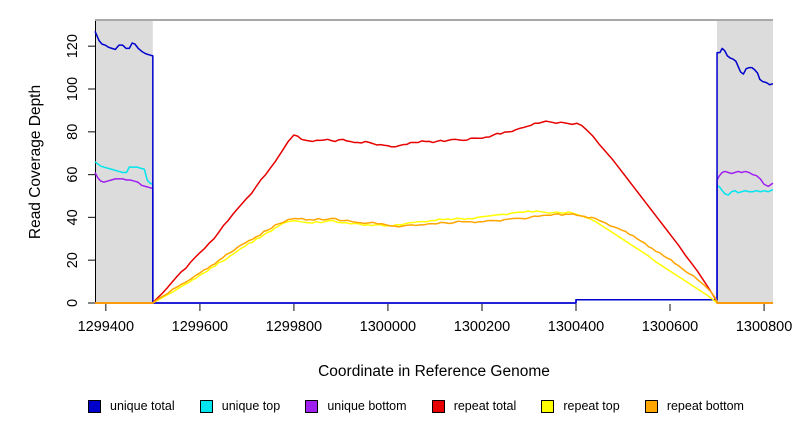 Image resolution: width=792 pixels, height=432 pixels. I want to click on legend-item-unique-bottom: unique bottom, so click(356, 405).